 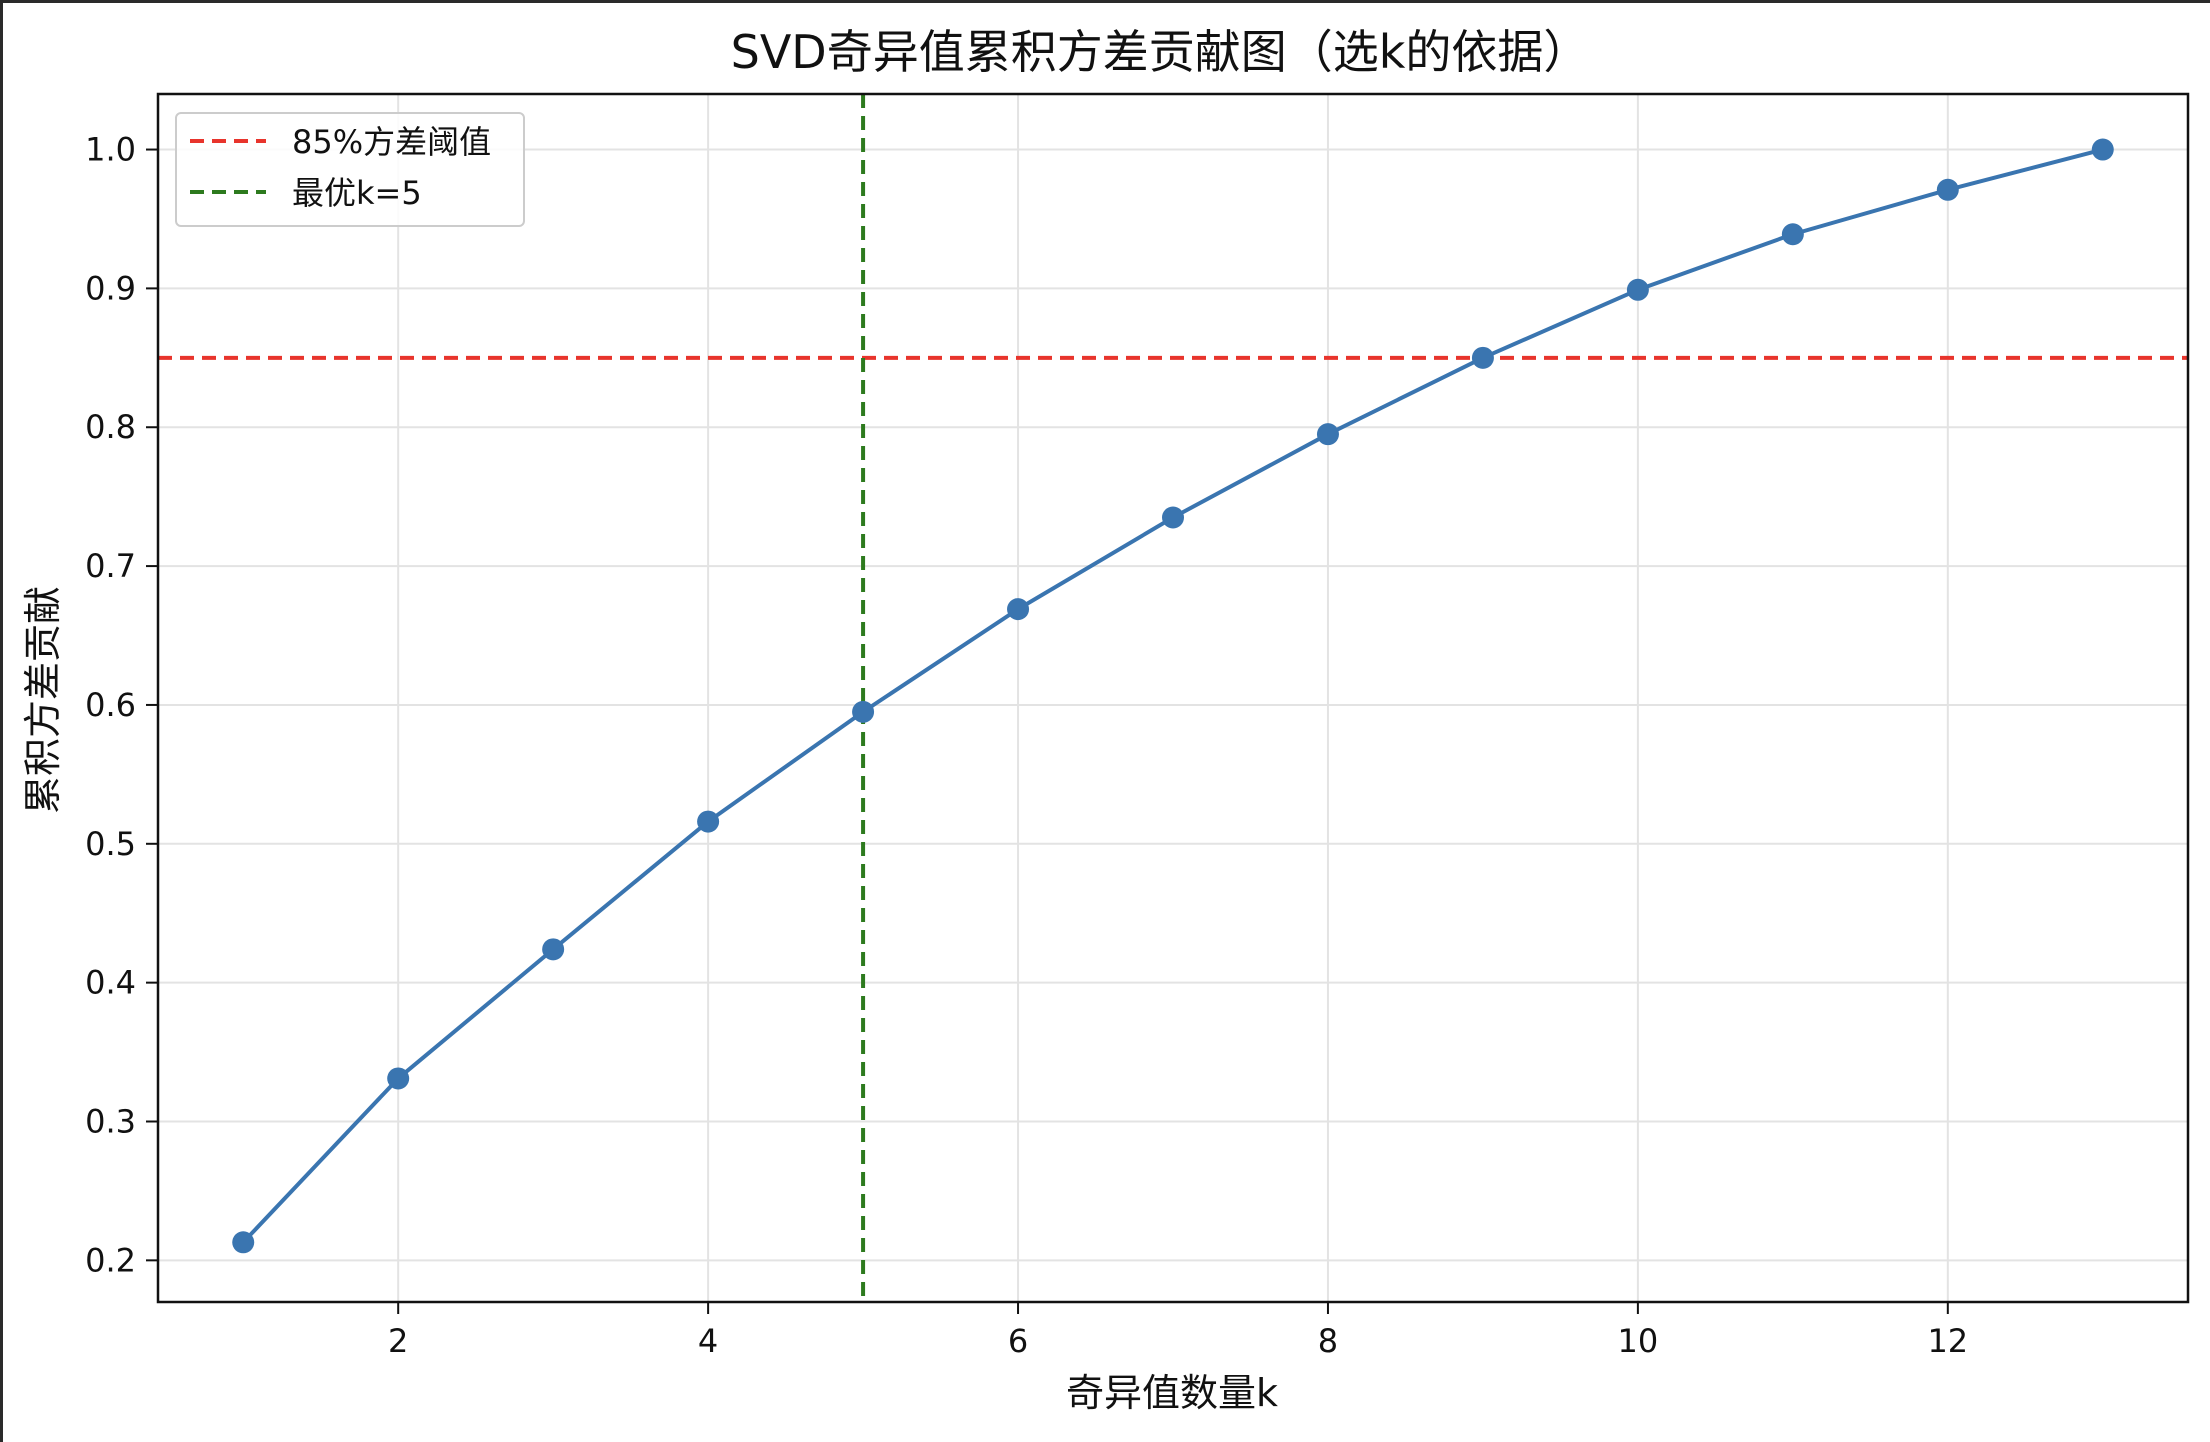 I want to click on legend-optimal-k-label: 最优k=5, so click(x=357, y=193).